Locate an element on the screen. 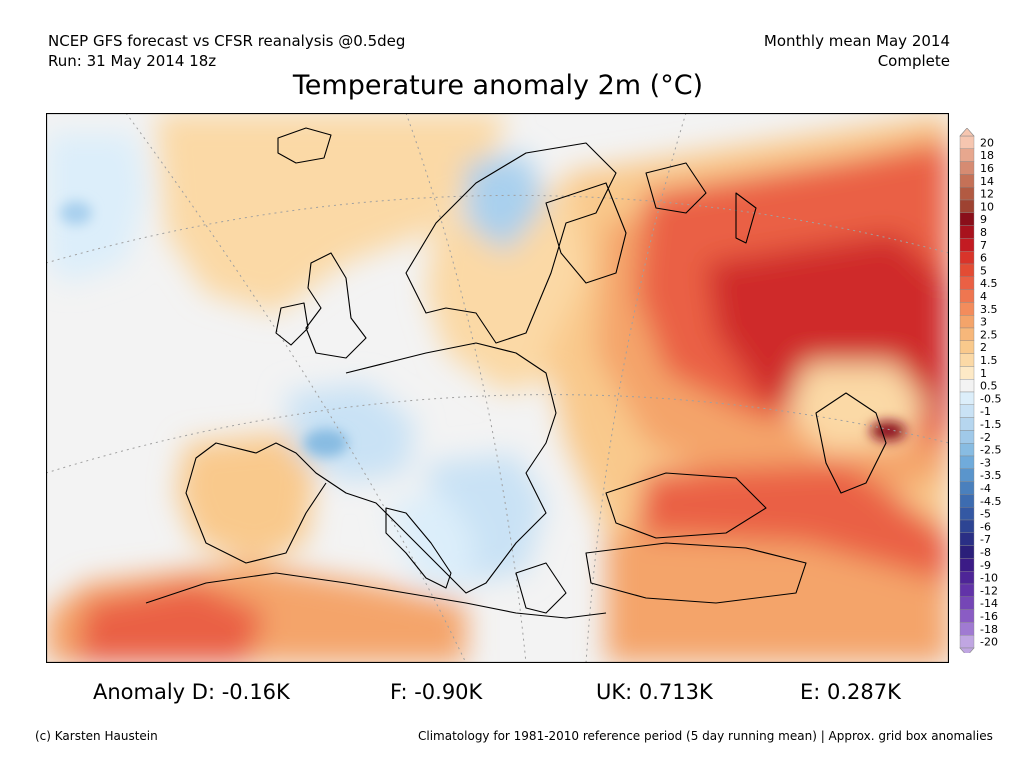 The width and height of the screenshot is (1024, 768). scale-label: -5 is located at coordinates (985, 514).